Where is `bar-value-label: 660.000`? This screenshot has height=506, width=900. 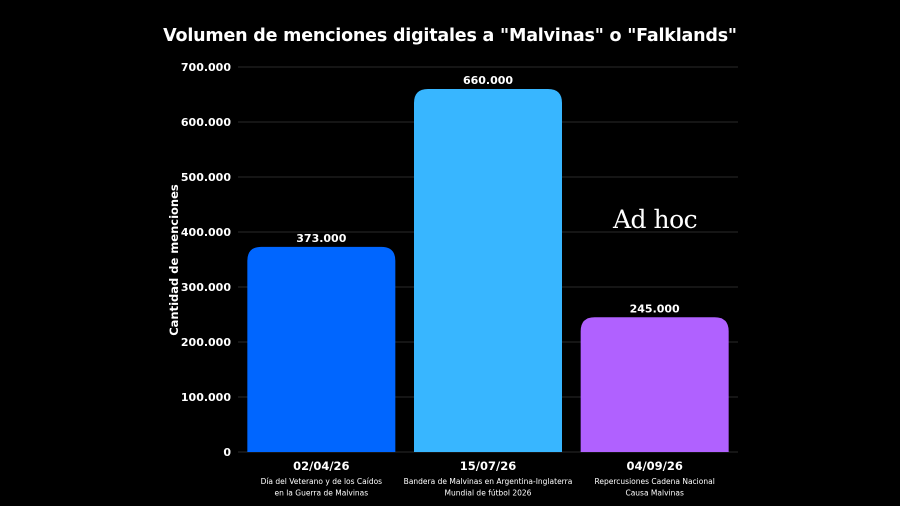 bar-value-label: 660.000 is located at coordinates (488, 80).